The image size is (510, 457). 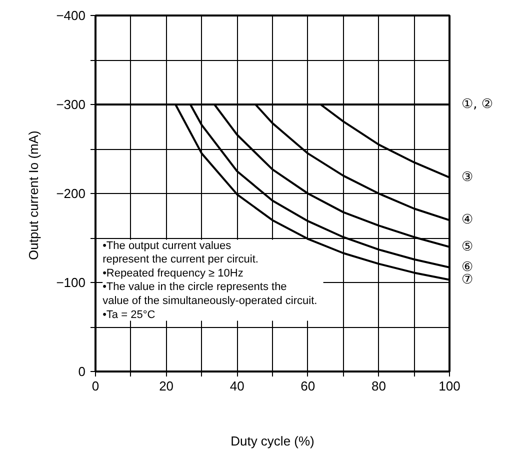 I want to click on x-tick-label: 80, so click(x=378, y=386).